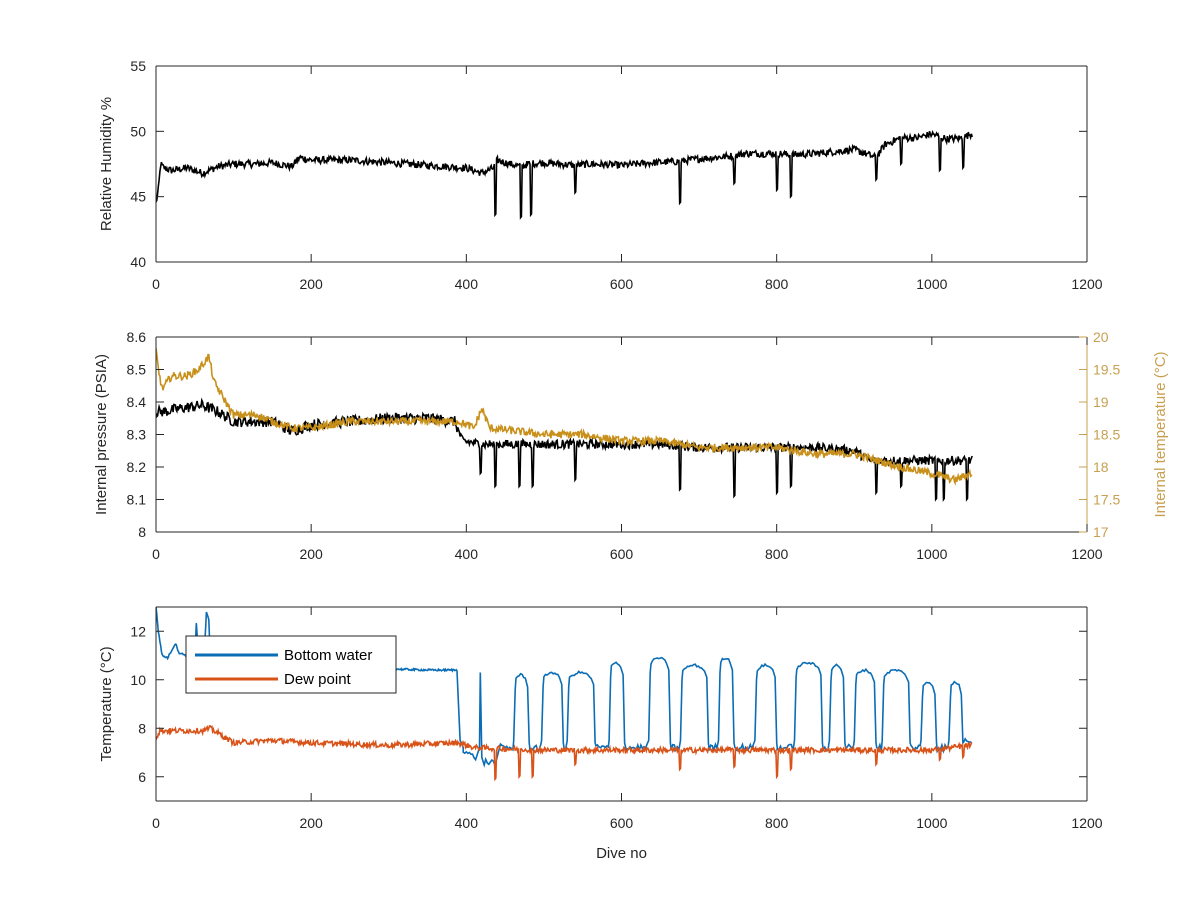 This screenshot has height=900, width=1200. Describe the element at coordinates (138, 631) in the screenshot. I see `y-tick-label: 12` at that location.